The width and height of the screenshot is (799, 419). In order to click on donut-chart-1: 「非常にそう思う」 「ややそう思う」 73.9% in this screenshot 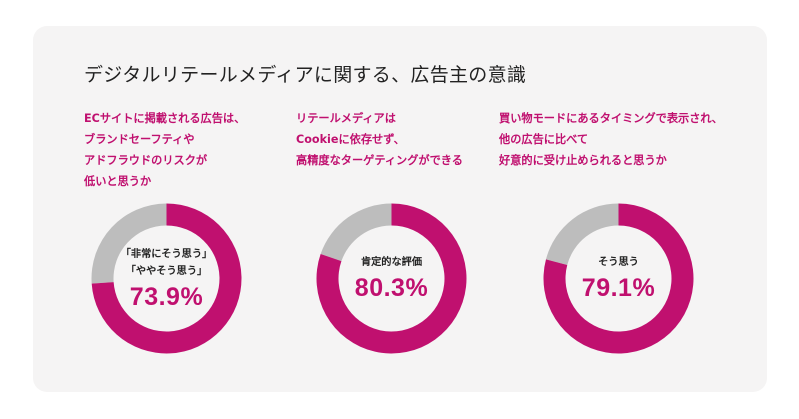, I will do `click(166, 278)`.